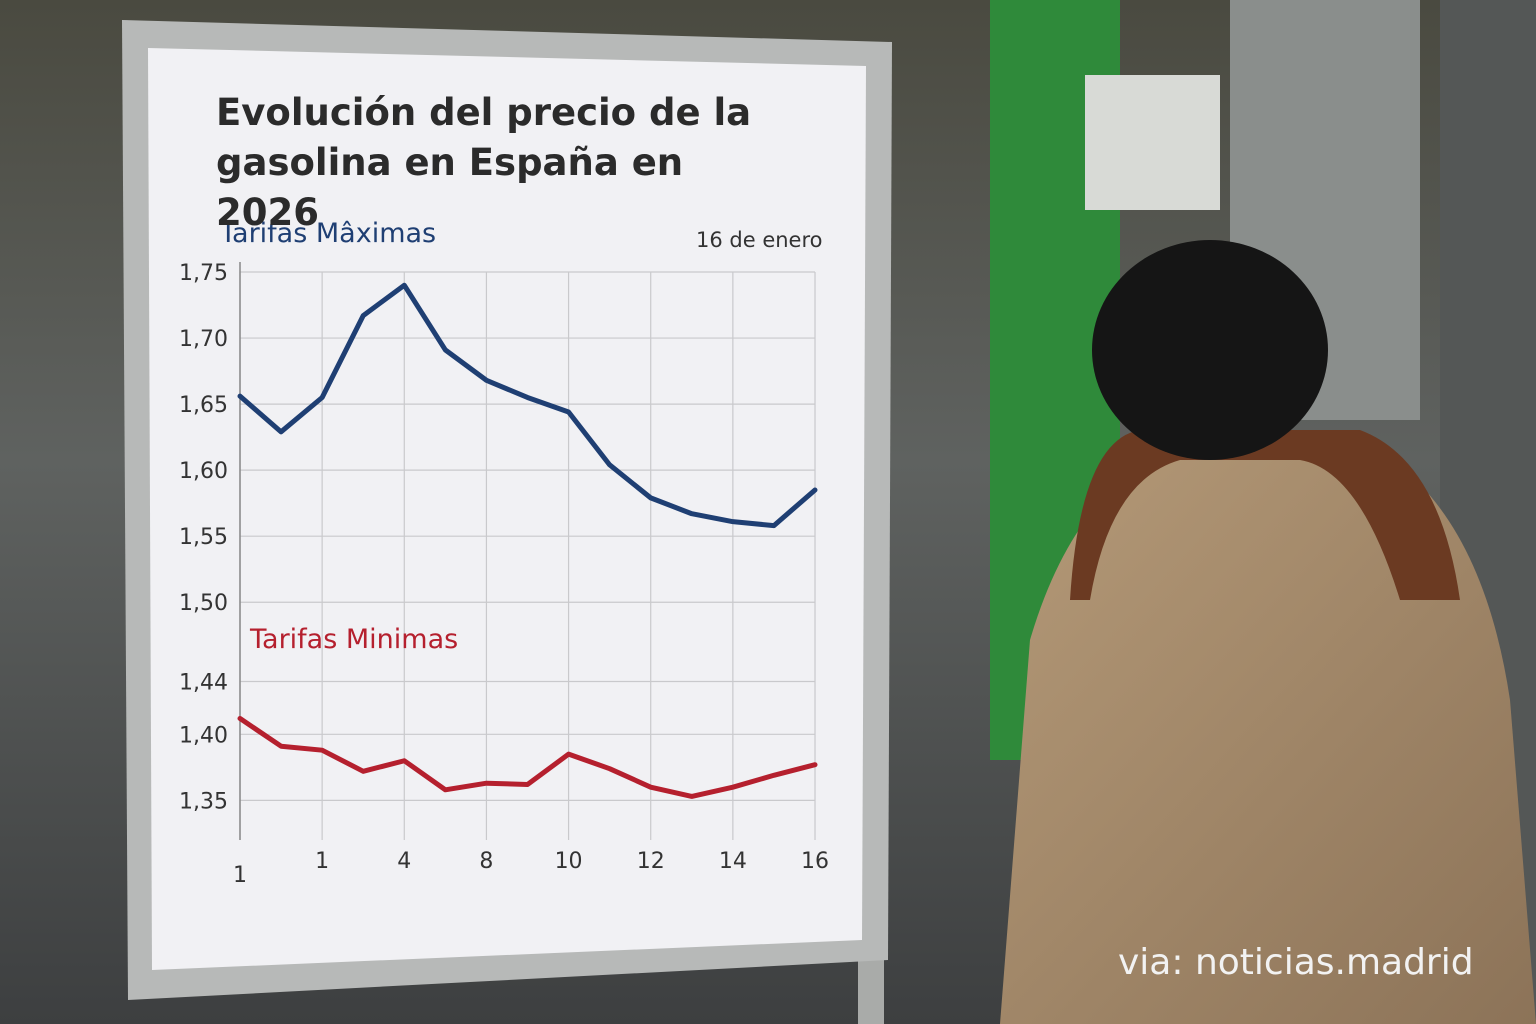 This screenshot has width=1536, height=1024. What do you see at coordinates (404, 861) in the screenshot?
I see `x-tick-label: 4` at bounding box center [404, 861].